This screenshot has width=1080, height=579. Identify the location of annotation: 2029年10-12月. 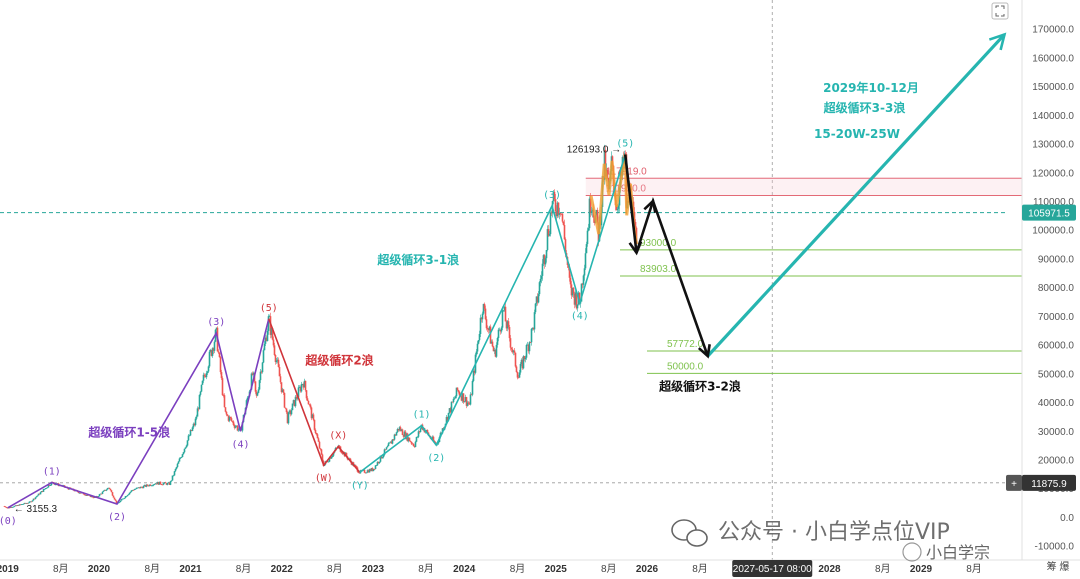
(871, 87).